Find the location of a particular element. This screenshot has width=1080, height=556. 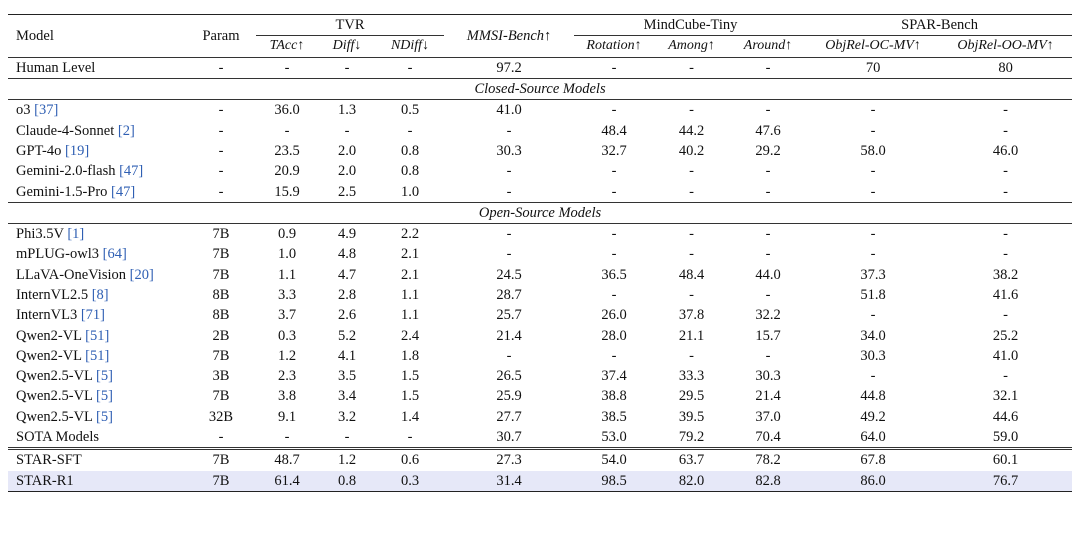

value-cell: 36.0 is located at coordinates (287, 110).